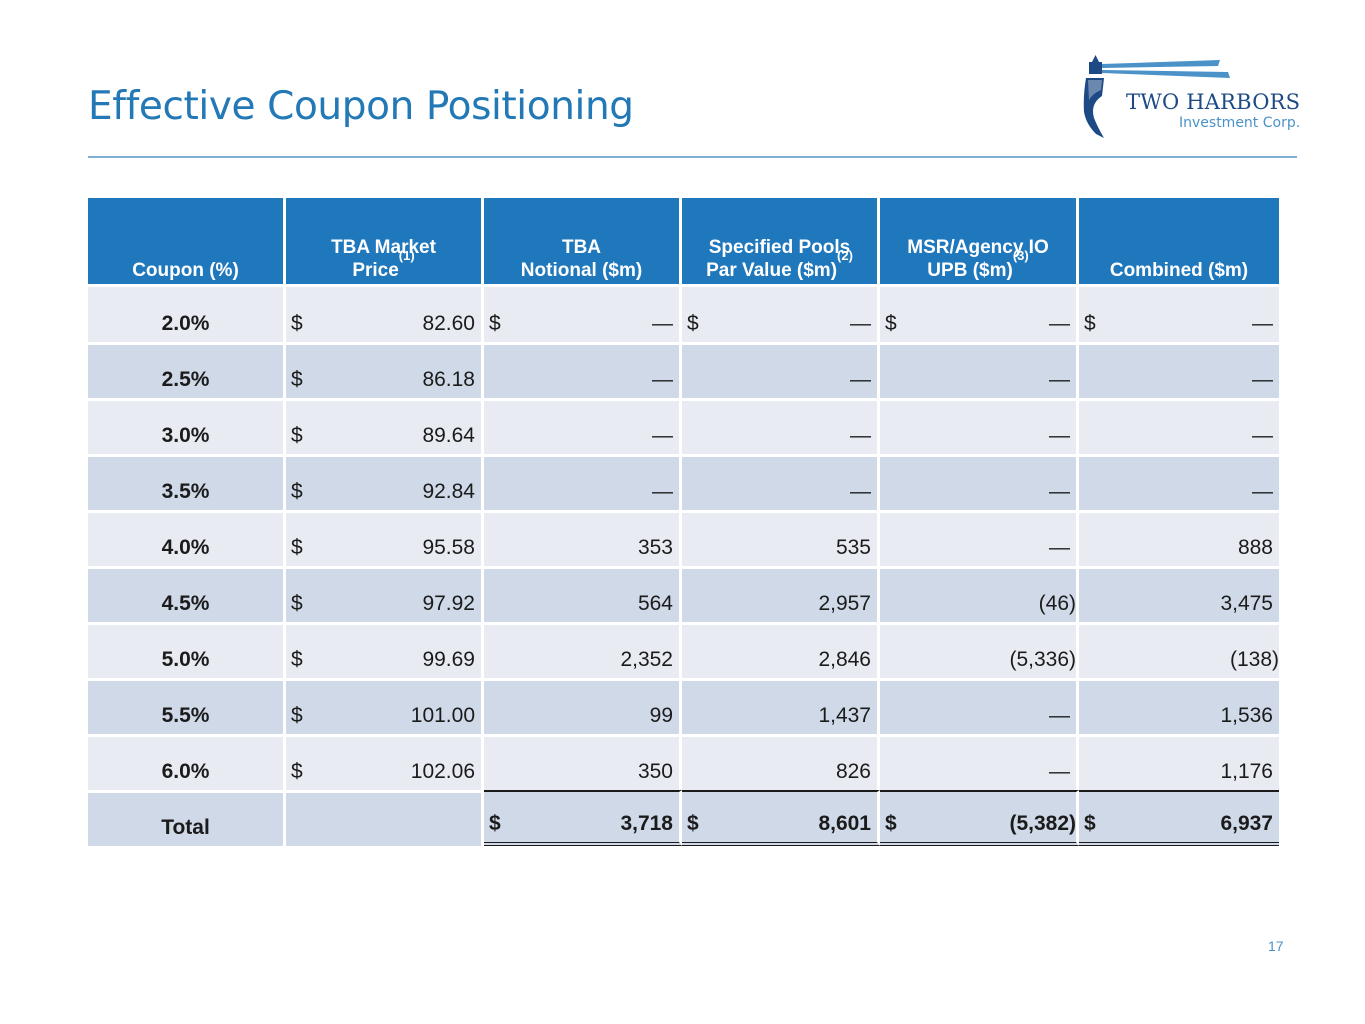 This screenshot has height=1024, width=1365. I want to click on cell-value: 8,601, so click(844, 823).